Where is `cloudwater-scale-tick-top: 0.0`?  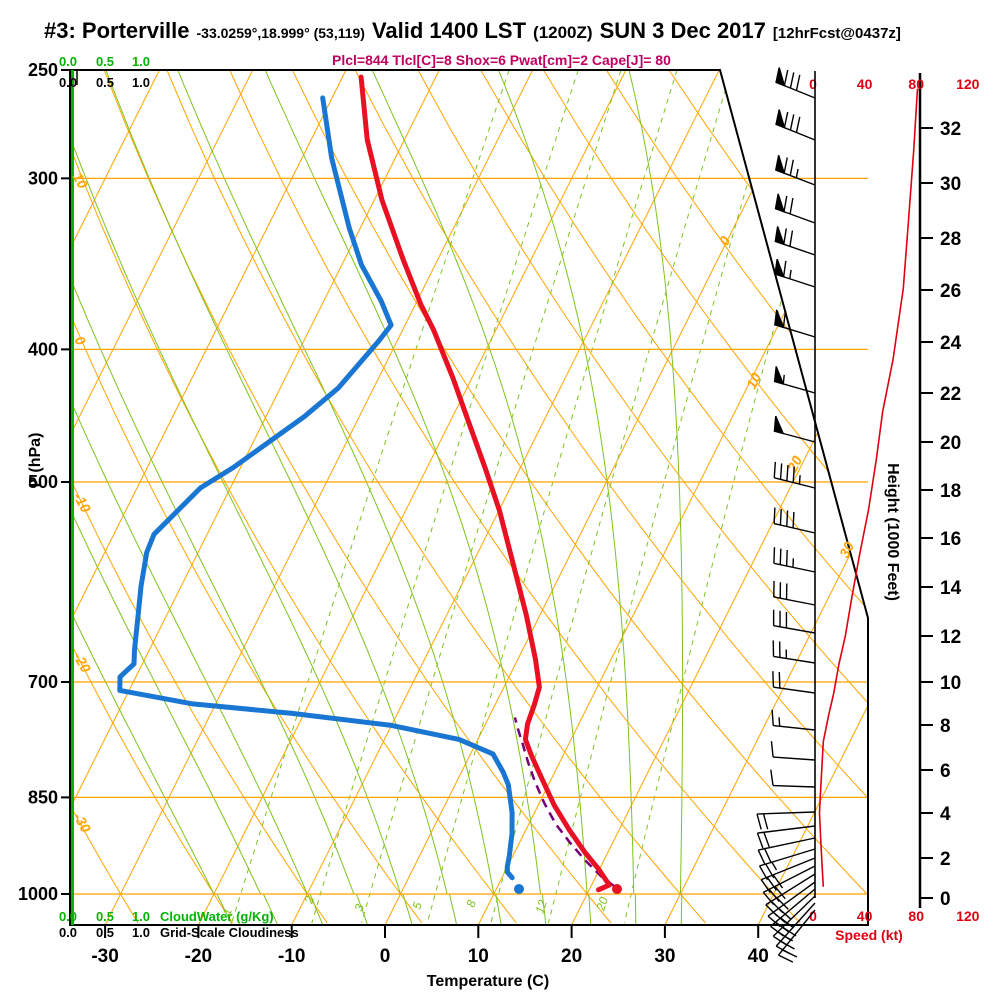
cloudwater-scale-tick-top: 0.0 is located at coordinates (68, 61).